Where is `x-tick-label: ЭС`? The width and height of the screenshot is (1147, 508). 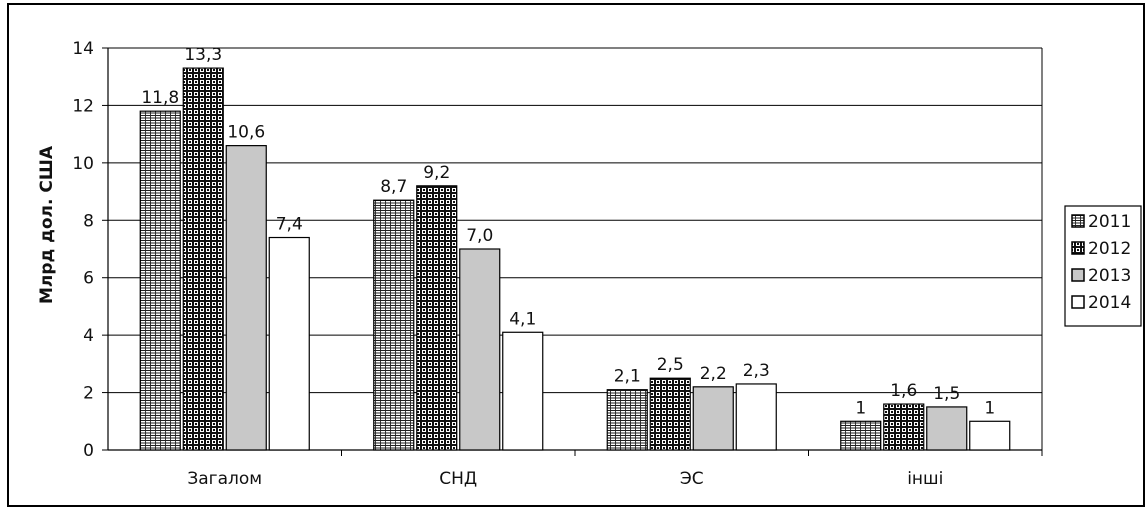 x-tick-label: ЭС is located at coordinates (692, 479).